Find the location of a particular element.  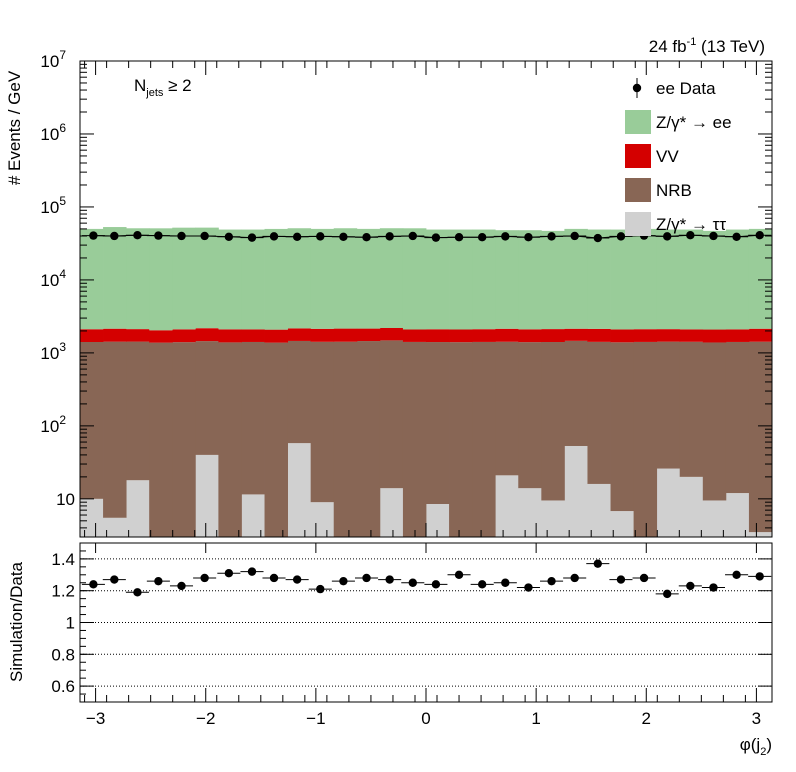

y-tick-label: 10 is located at coordinates (65, 499).